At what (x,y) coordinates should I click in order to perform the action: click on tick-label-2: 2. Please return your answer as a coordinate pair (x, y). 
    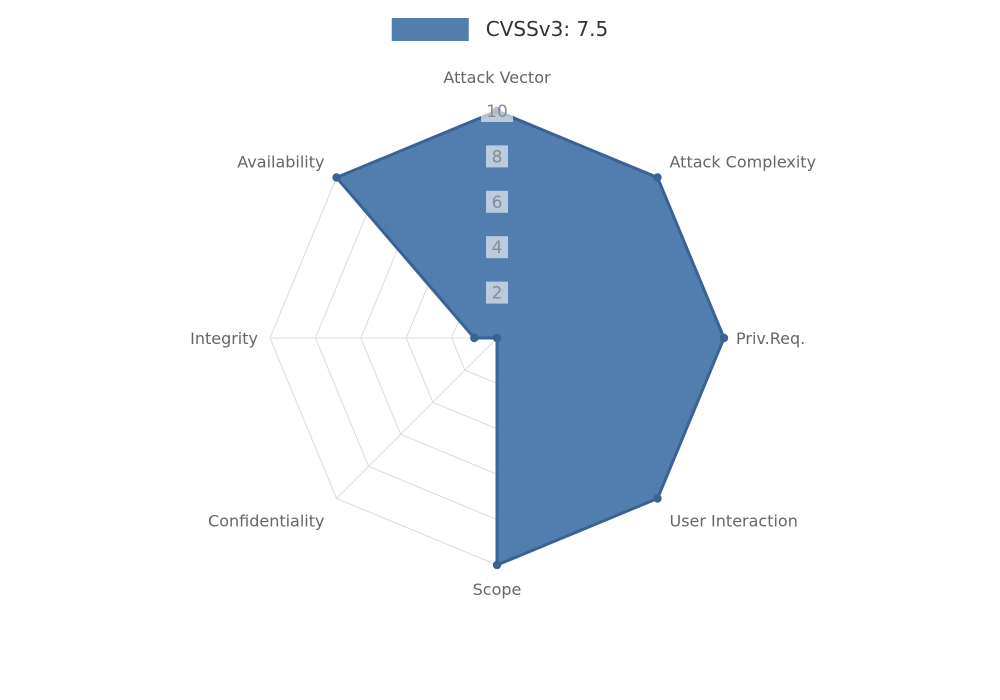
    Looking at the image, I should click on (497, 294).